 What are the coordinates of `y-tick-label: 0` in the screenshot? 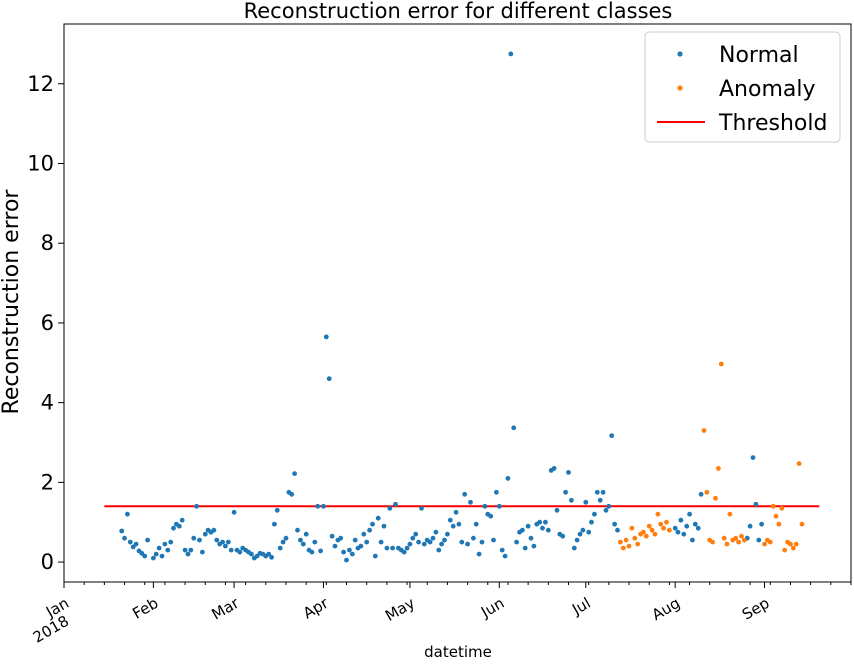 It's located at (47, 562).